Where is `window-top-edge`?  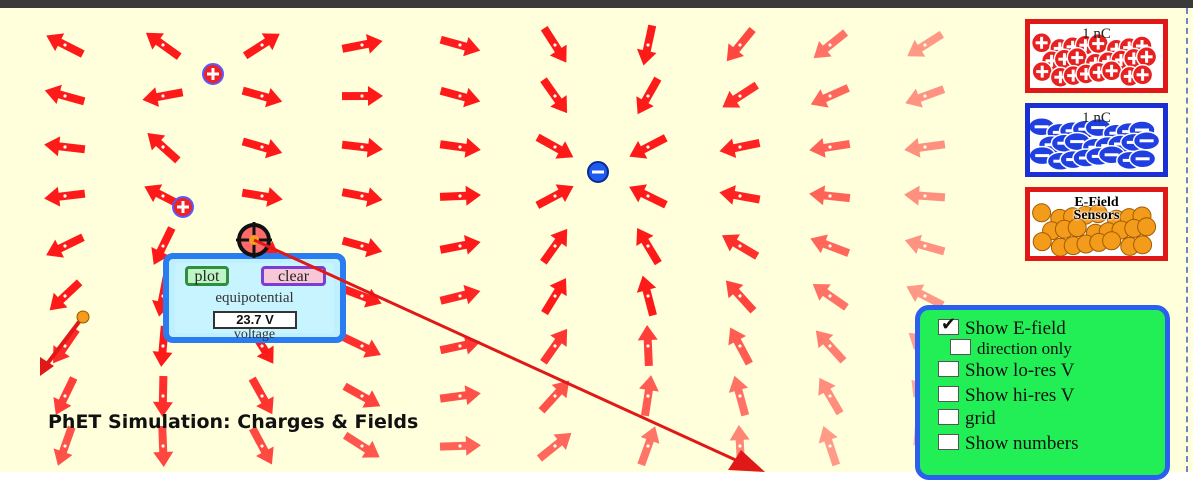
window-top-edge is located at coordinates (596, 4).